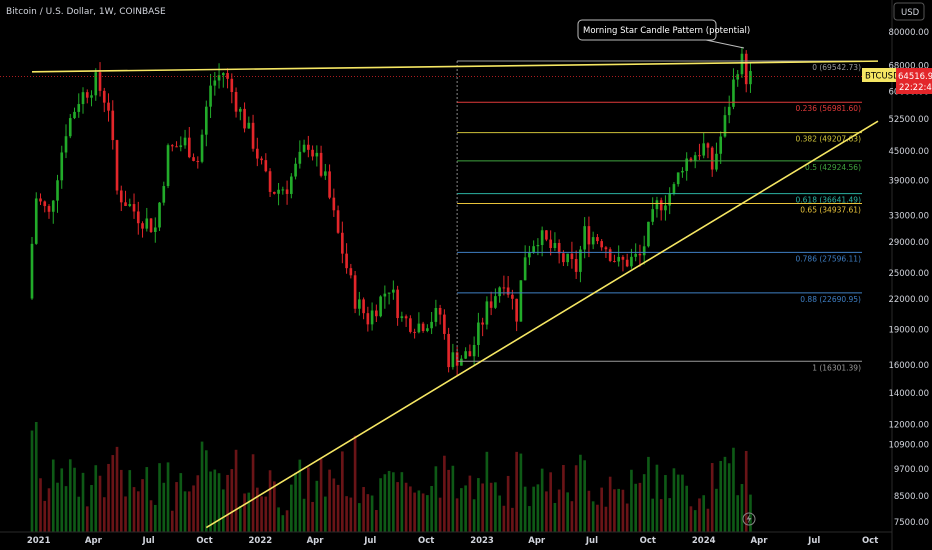 This screenshot has width=932, height=550. Describe the element at coordinates (908, 274) in the screenshot. I see `y-tick-label: 25000.00` at that location.